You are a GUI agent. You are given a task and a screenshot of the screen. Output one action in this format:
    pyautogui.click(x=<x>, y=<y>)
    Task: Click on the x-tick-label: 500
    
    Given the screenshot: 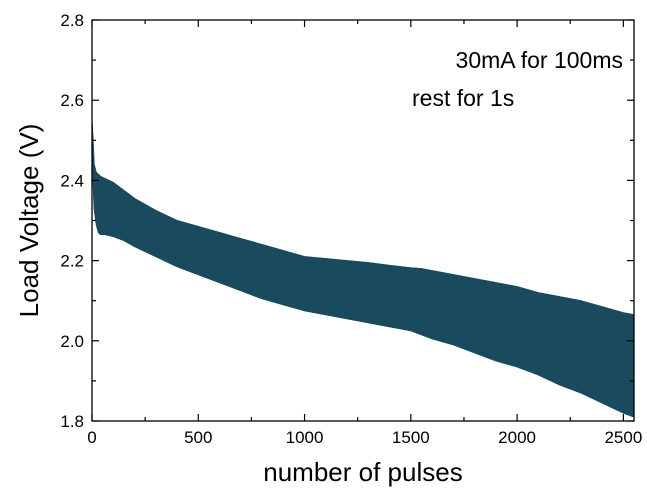 What is the action you would take?
    pyautogui.click(x=198, y=437)
    